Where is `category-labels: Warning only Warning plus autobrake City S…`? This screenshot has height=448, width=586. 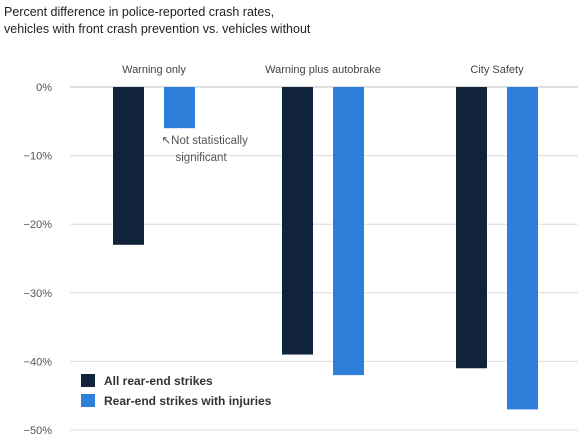
category-labels: Warning only Warning plus autobrake City S… is located at coordinates (323, 70).